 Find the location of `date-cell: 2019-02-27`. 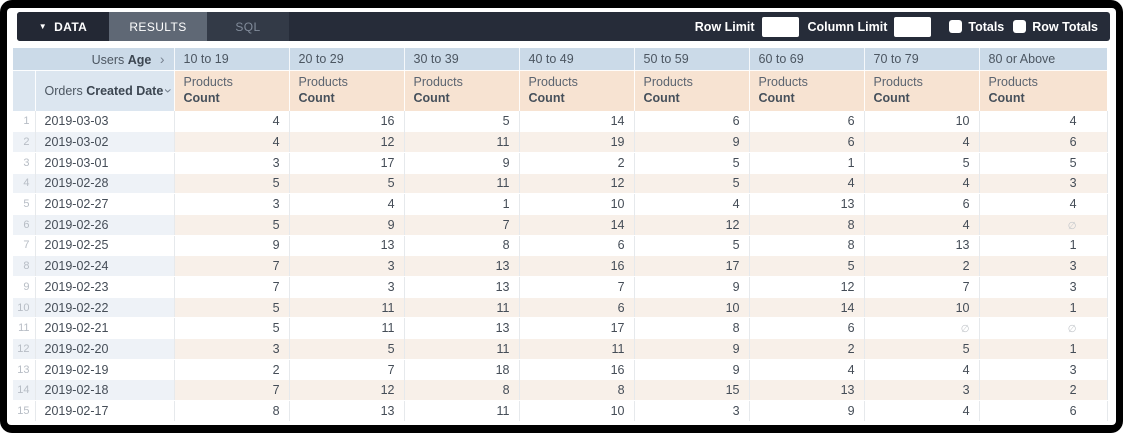

date-cell: 2019-02-27 is located at coordinates (105, 204).